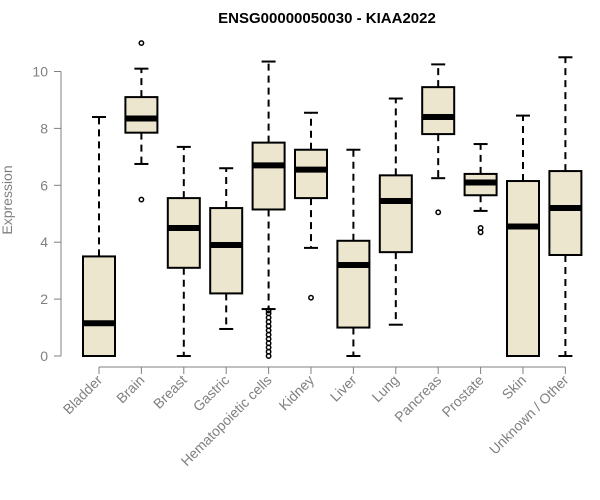  Describe the element at coordinates (40, 72) in the screenshot. I see `y-tick-label-10: 10` at that location.